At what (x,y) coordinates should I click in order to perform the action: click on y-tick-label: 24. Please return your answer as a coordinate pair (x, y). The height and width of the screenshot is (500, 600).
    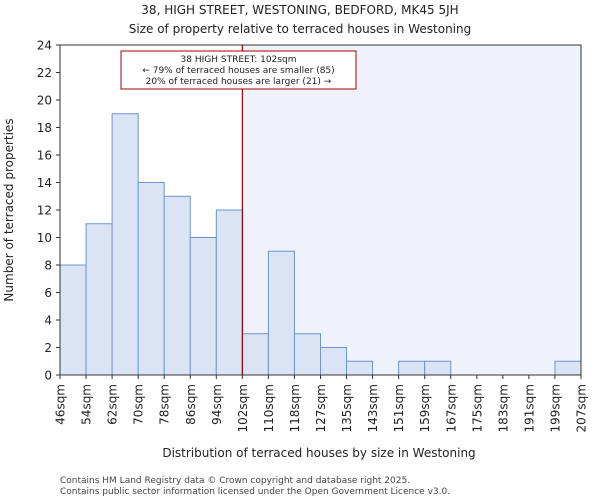
    Looking at the image, I should click on (44, 46).